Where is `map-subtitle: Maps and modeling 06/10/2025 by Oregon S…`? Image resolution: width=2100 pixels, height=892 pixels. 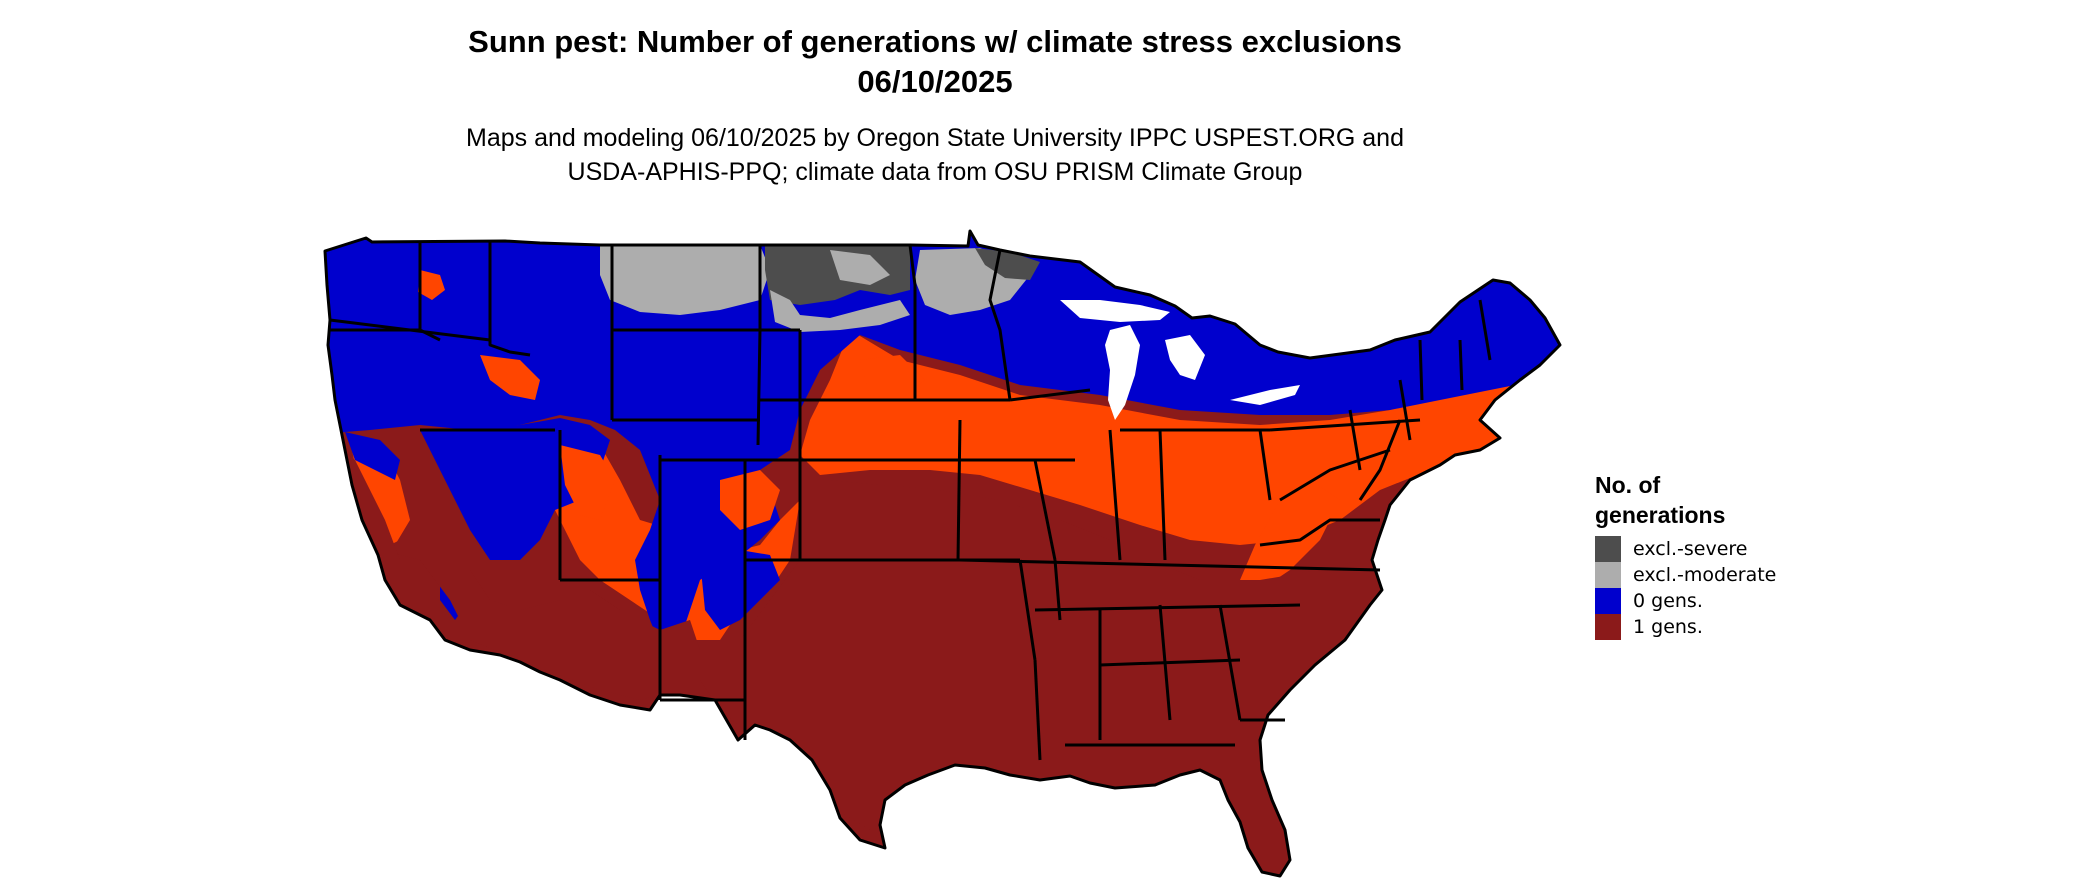 map-subtitle: Maps and modeling 06/10/2025 by Oregon S… is located at coordinates (935, 155).